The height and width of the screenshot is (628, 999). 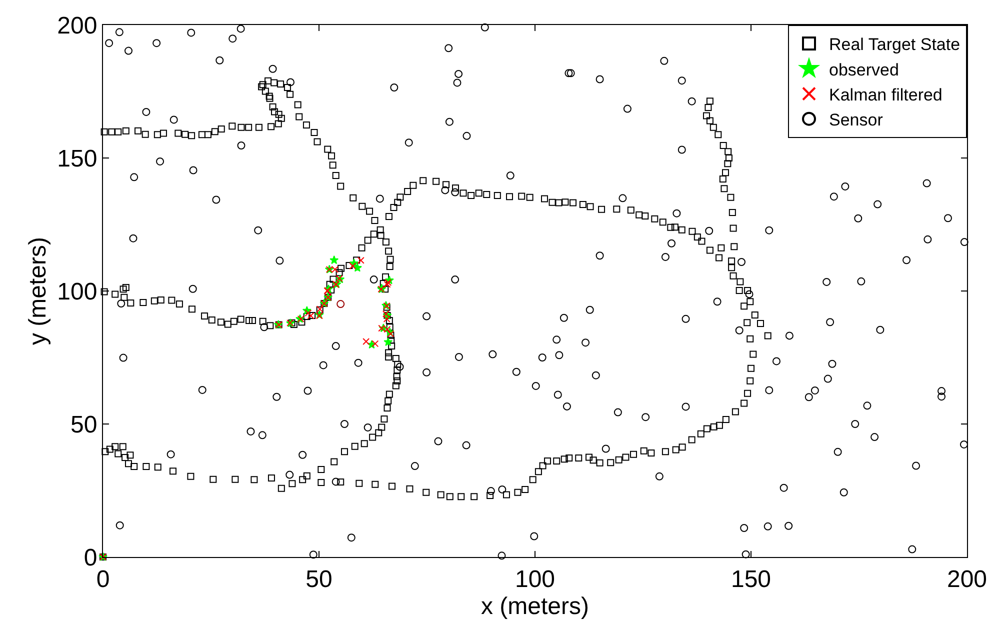 What do you see at coordinates (77, 292) in the screenshot?
I see `y-tick-label: 100` at bounding box center [77, 292].